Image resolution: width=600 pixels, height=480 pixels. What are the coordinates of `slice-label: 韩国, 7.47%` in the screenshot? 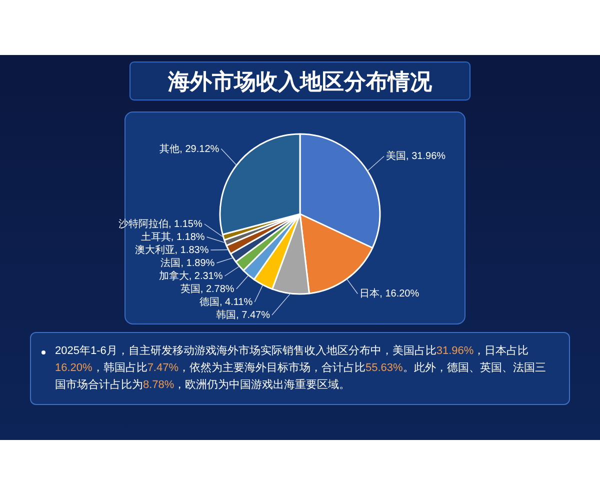 It's located at (243, 315).